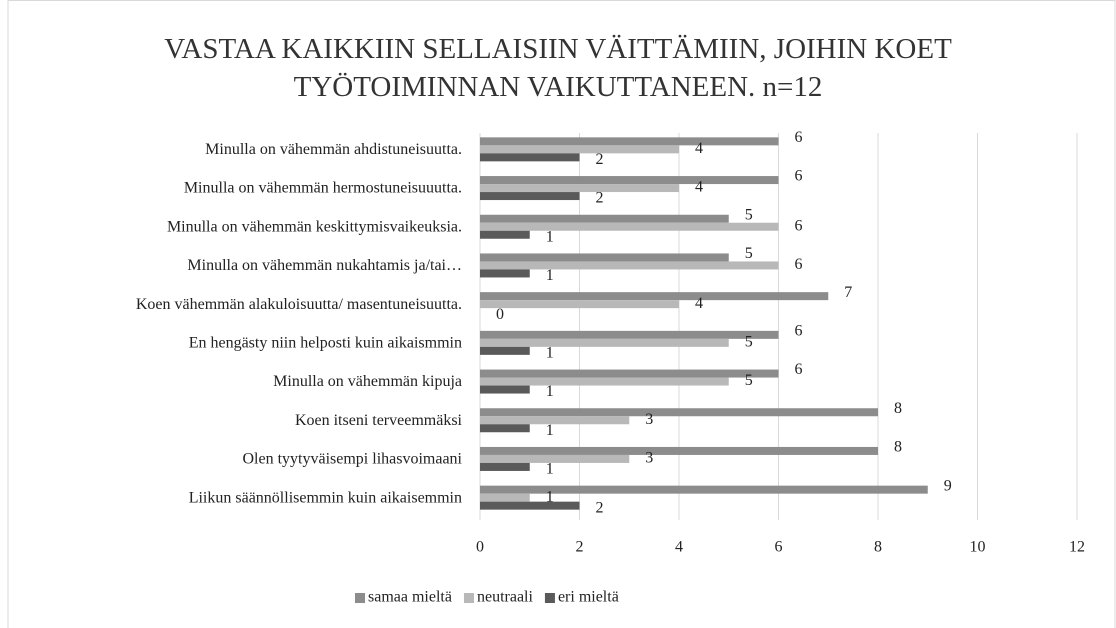 This screenshot has height=628, width=1116. Describe the element at coordinates (325, 497) in the screenshot. I see `y-tick-label: Liikun säännöllisemmin kuin aikaisemmin` at that location.